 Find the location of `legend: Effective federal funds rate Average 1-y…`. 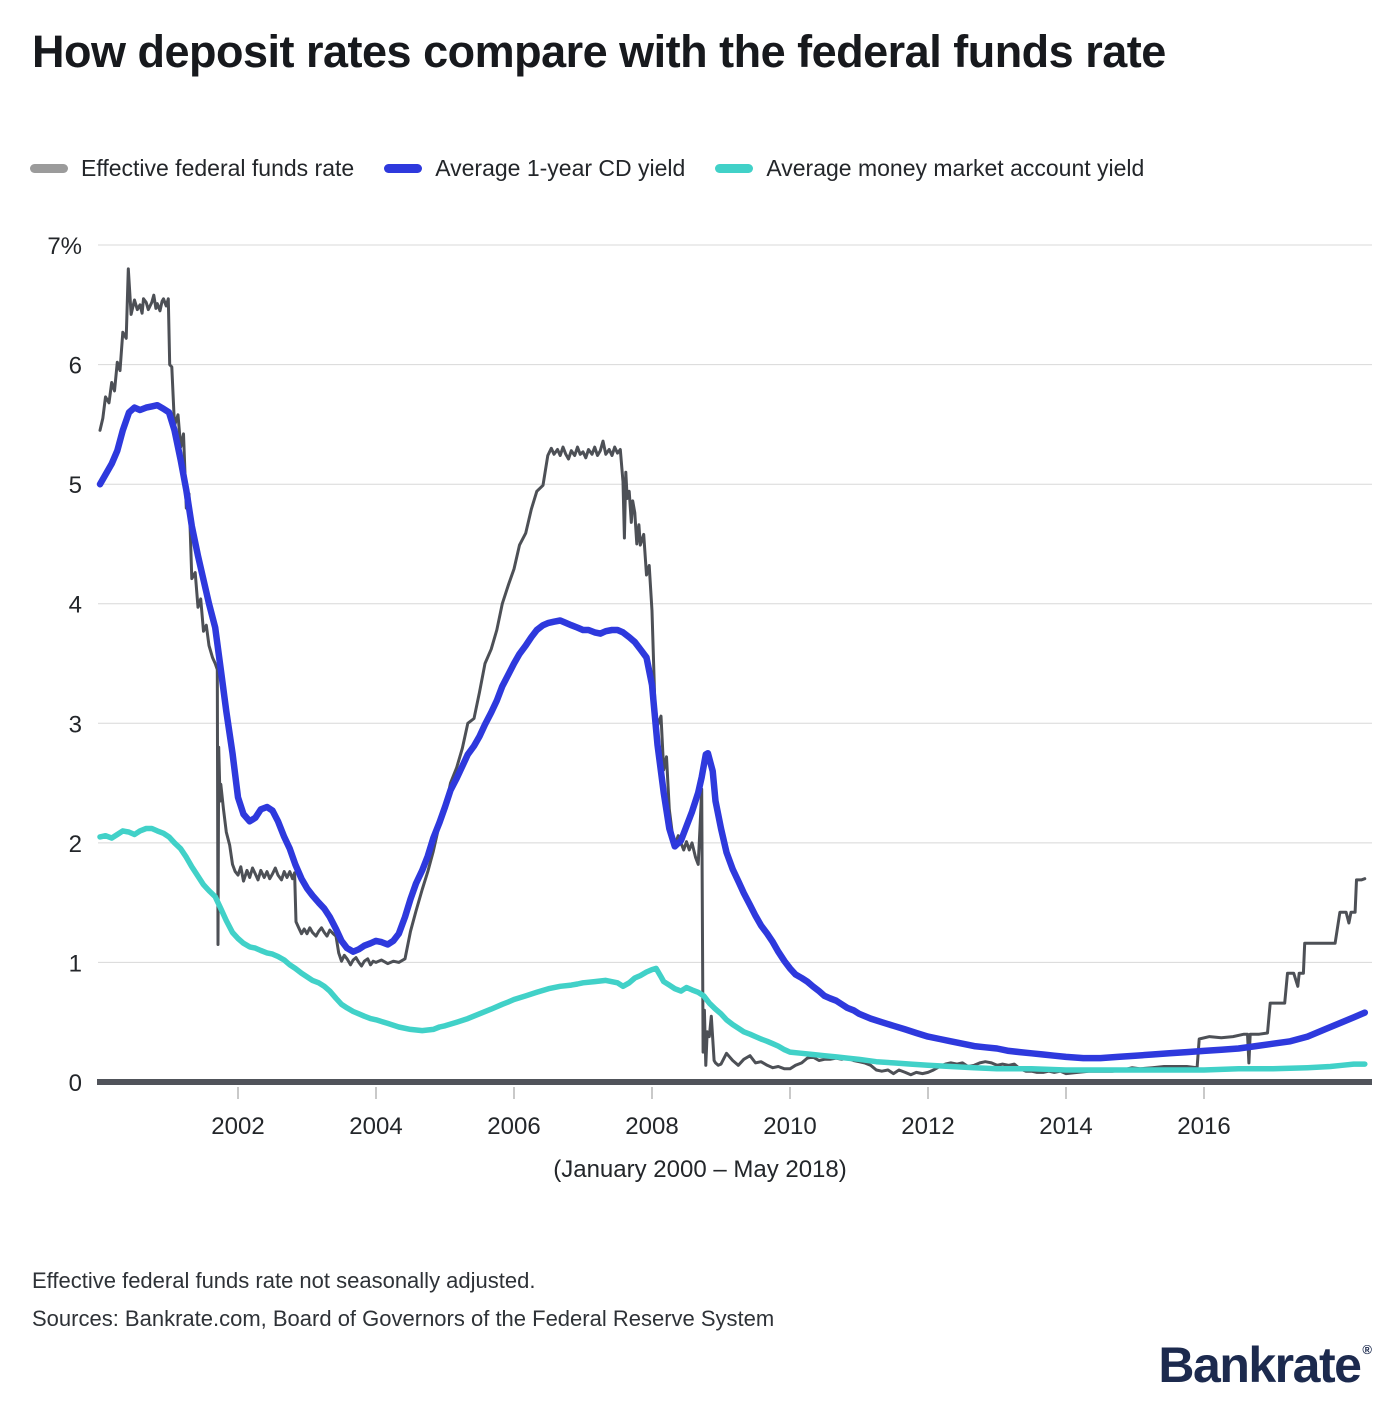

legend: Effective federal funds rate Average 1-y… is located at coordinates (587, 168).